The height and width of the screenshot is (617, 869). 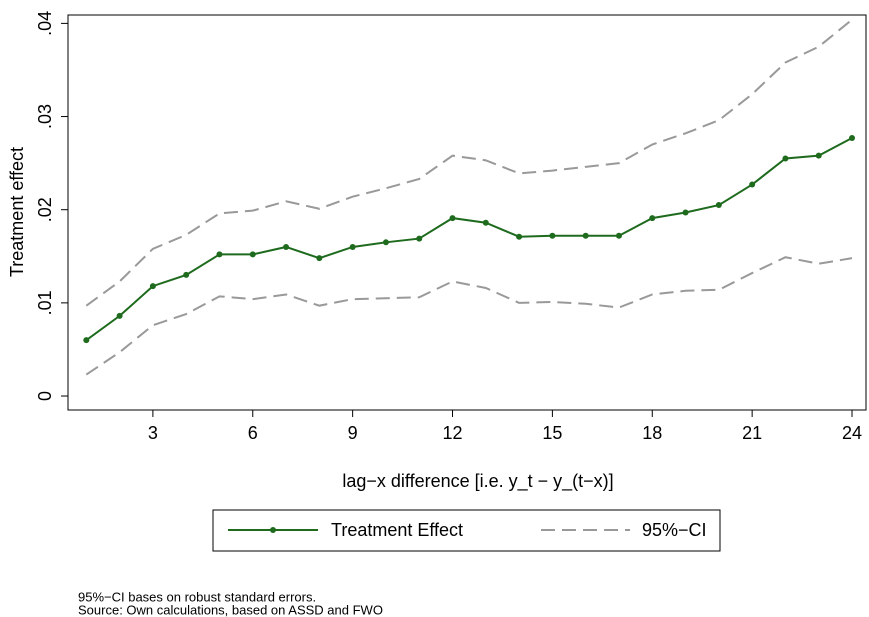 What do you see at coordinates (253, 433) in the screenshot?
I see `x-tick-label: 6` at bounding box center [253, 433].